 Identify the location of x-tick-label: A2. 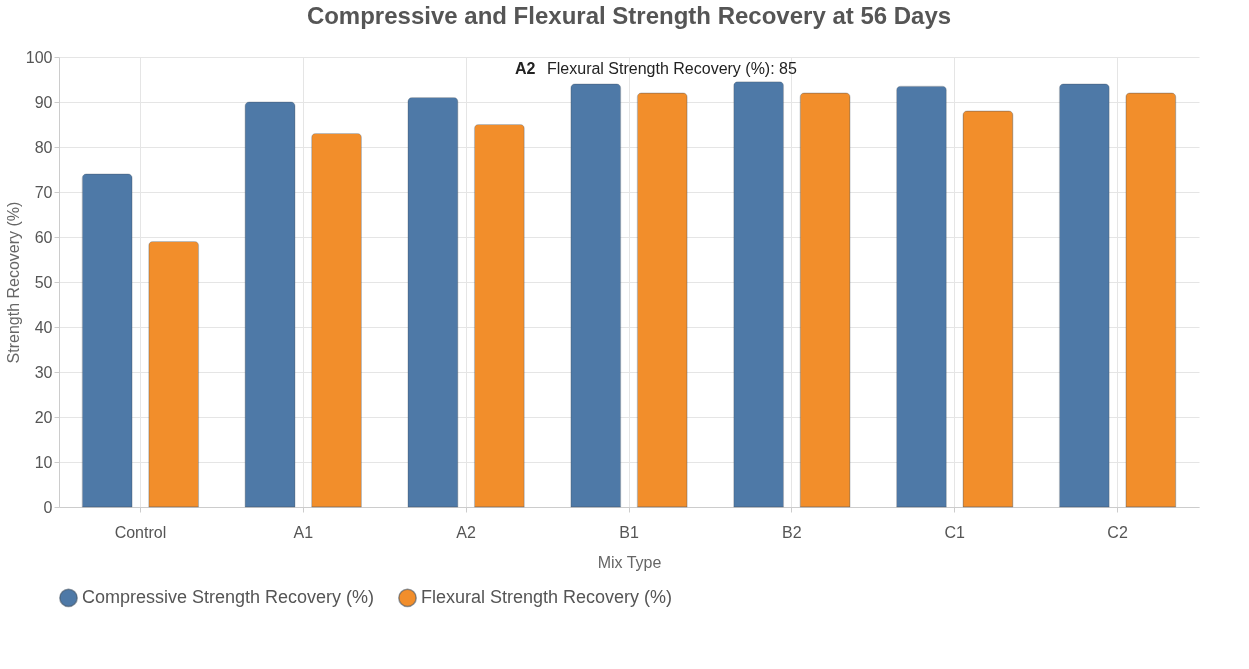
(466, 532).